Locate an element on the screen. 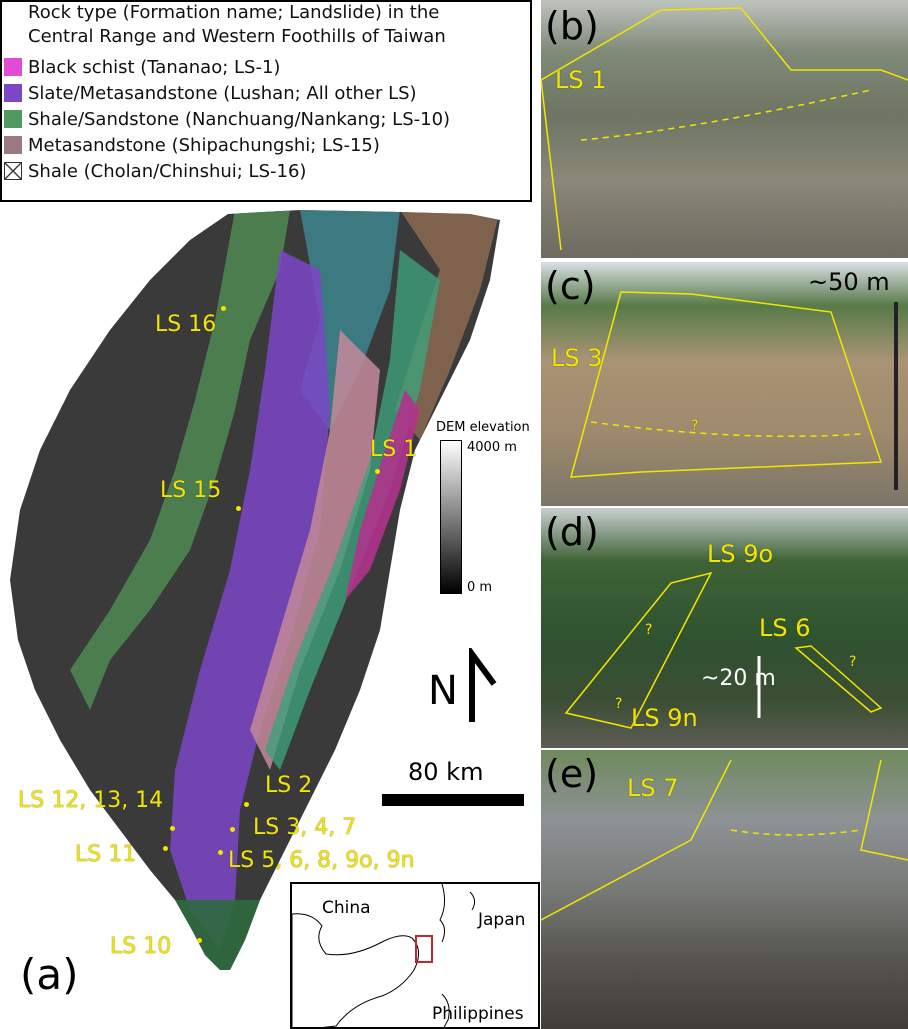 Image resolution: width=908 pixels, height=1029 pixels. panel-a-label: (a) is located at coordinates (49, 974).